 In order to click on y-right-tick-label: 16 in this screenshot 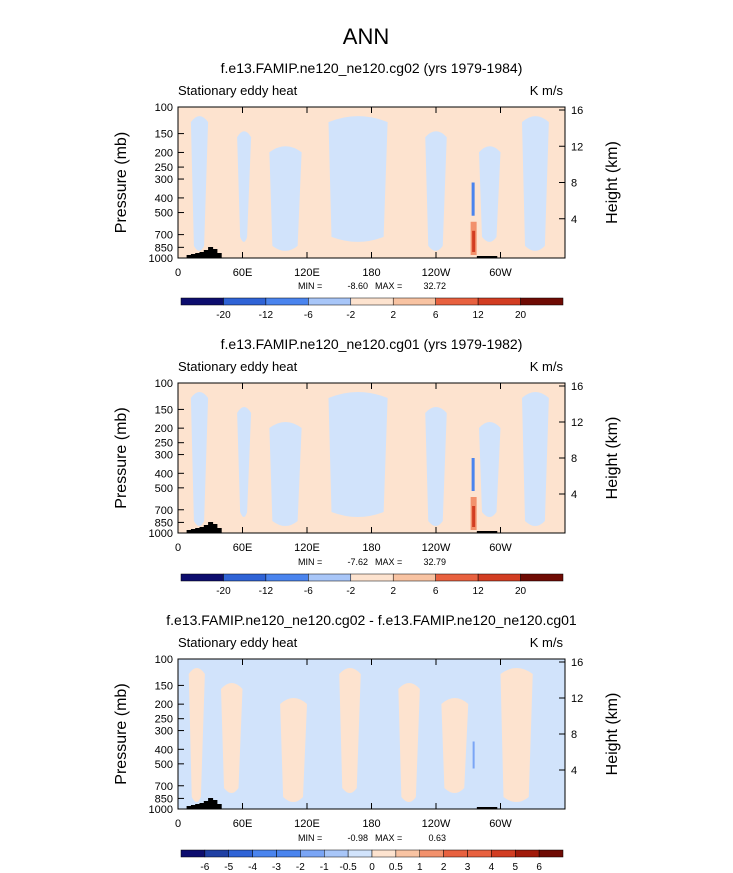, I will do `click(577, 387)`.